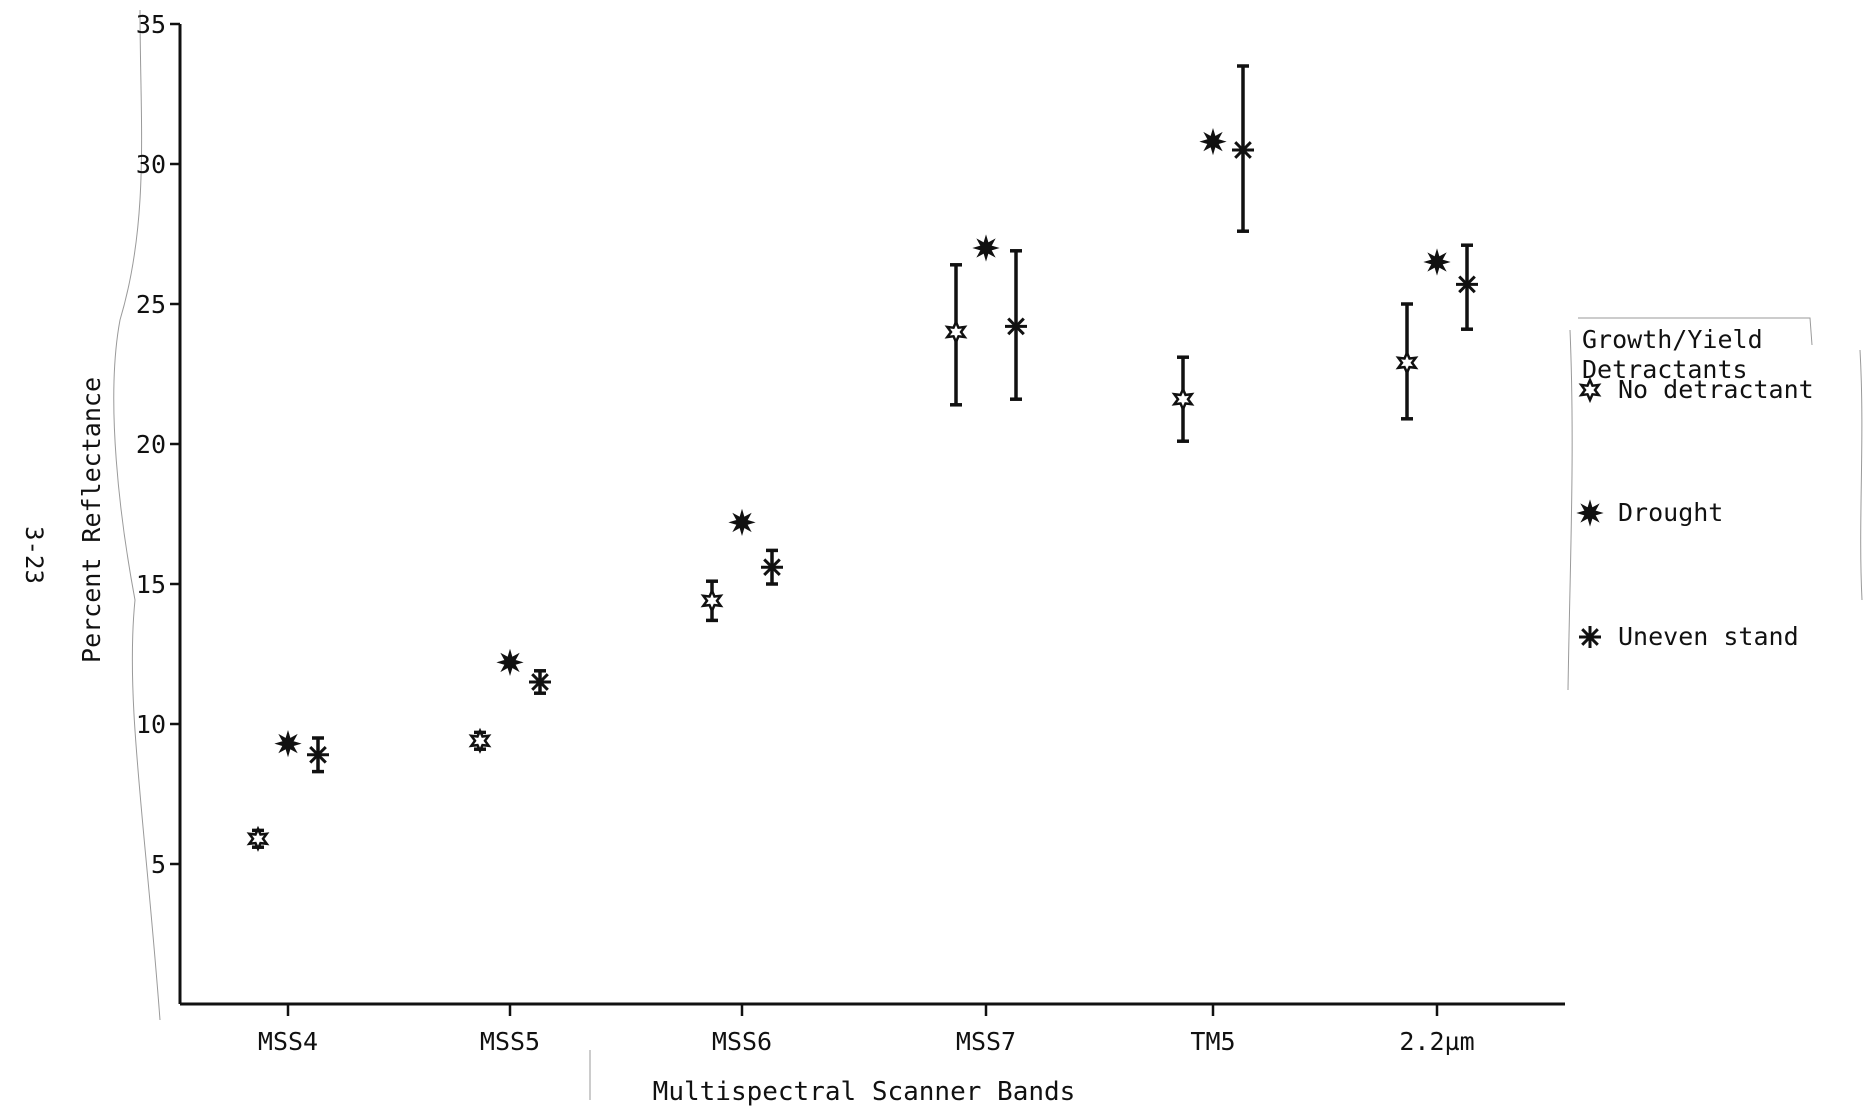 Image resolution: width=1865 pixels, height=1111 pixels. Describe the element at coordinates (151, 584) in the screenshot. I see `y-tick-label: 15` at that location.